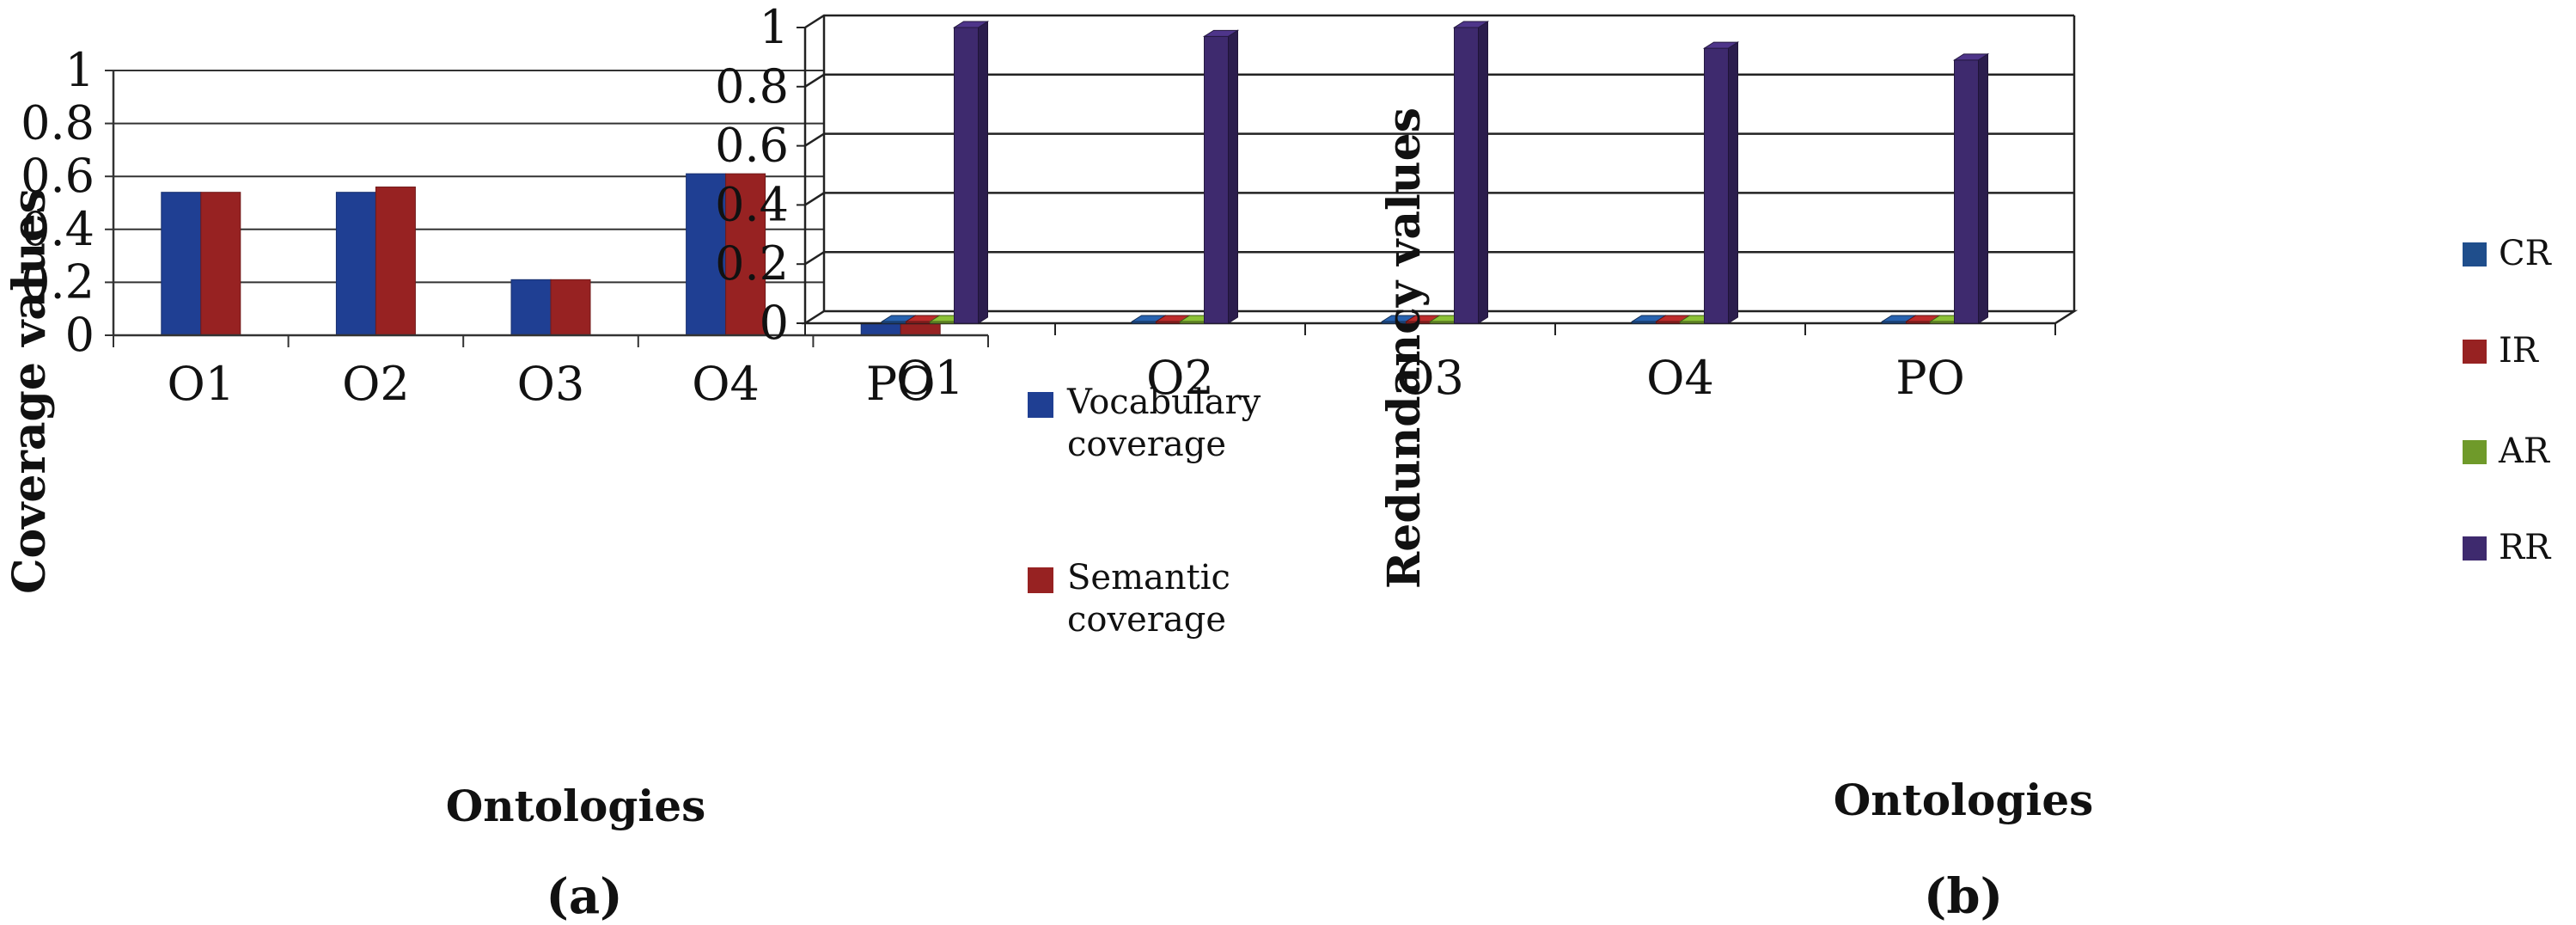  I want to click on bar-vocabulary-coverage-o4, so click(706, 255).